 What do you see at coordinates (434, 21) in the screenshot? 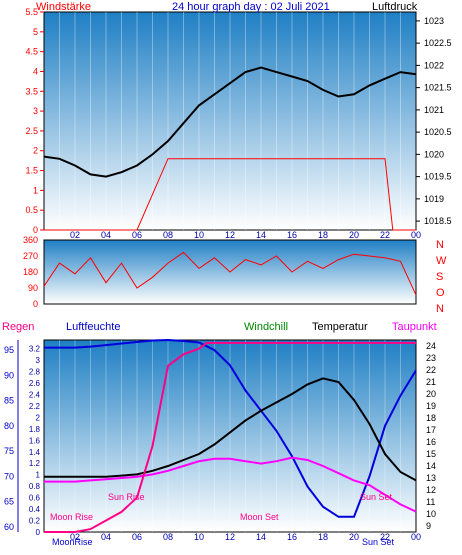
I see `top-right-tick: 1023` at bounding box center [434, 21].